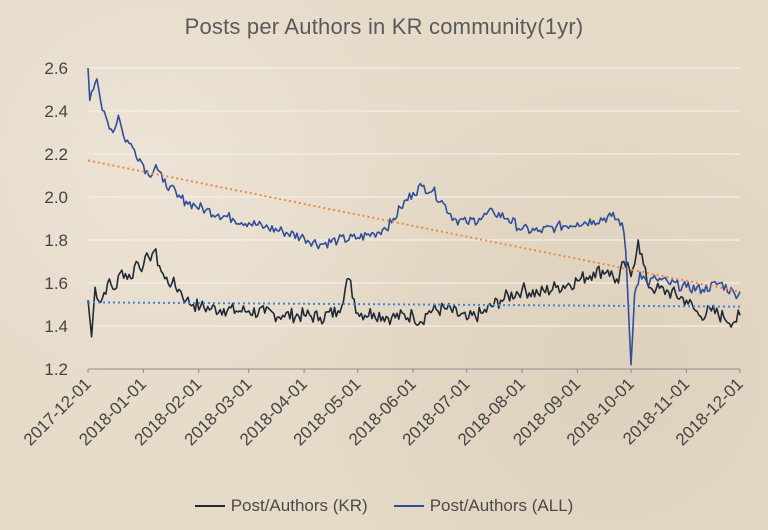 This screenshot has height=530, width=768. Describe the element at coordinates (56, 240) in the screenshot. I see `y-tick-label-3: 1.8` at that location.